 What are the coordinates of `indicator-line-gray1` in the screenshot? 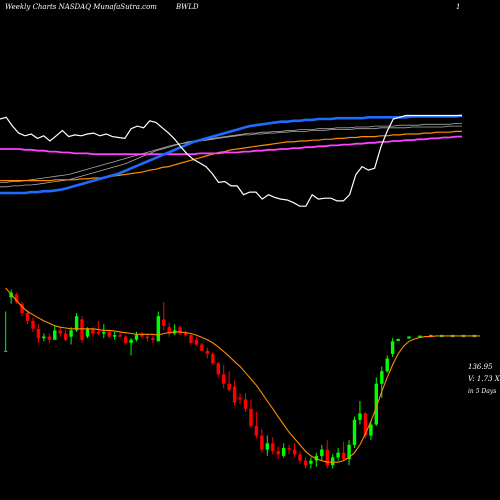 It's located at (231, 155).